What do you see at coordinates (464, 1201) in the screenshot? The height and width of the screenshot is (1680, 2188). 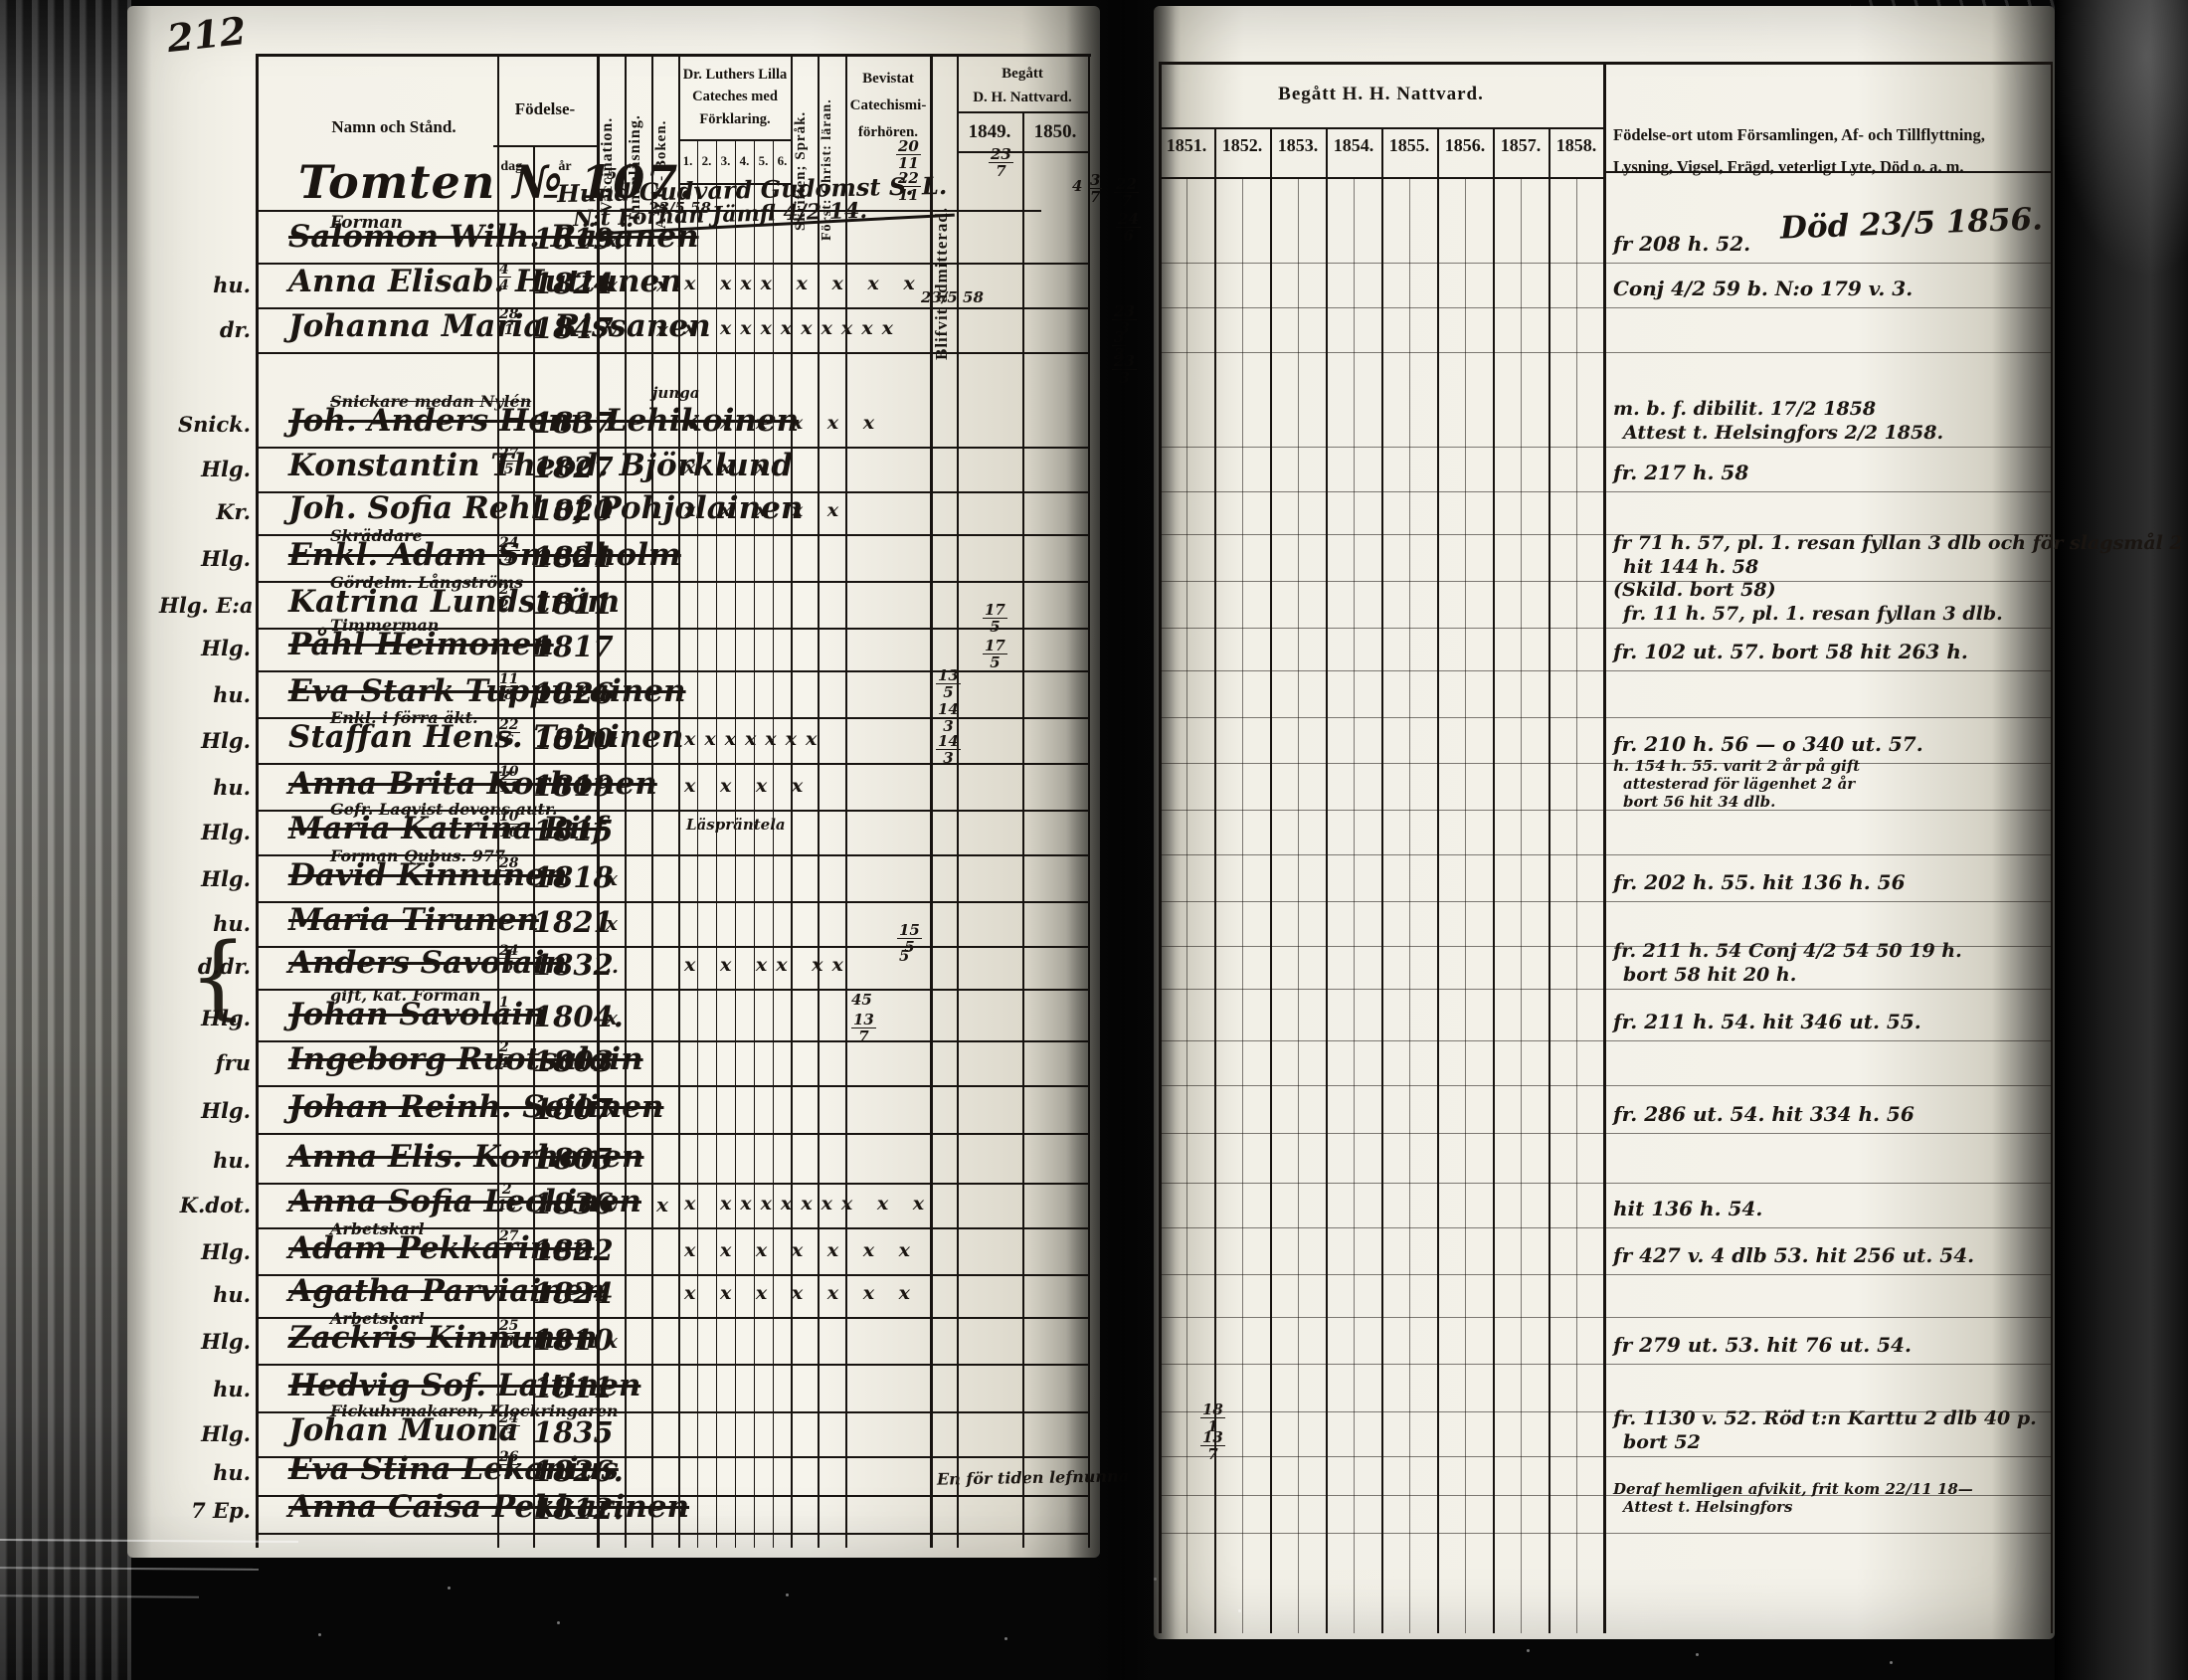 I see `row-name: Anna Sofia Leckinen` at bounding box center [464, 1201].